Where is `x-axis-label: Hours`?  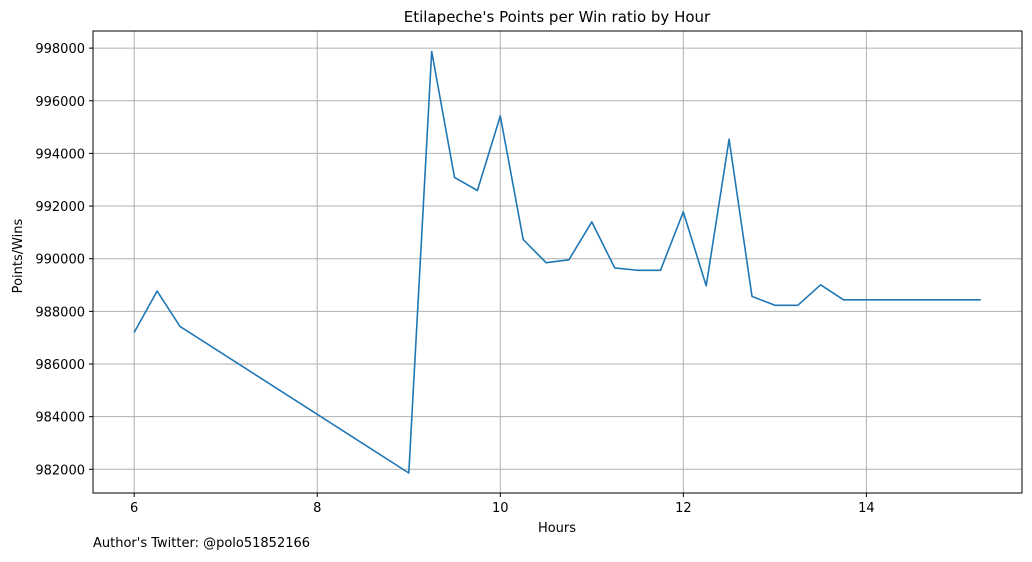
x-axis-label: Hours is located at coordinates (557, 528).